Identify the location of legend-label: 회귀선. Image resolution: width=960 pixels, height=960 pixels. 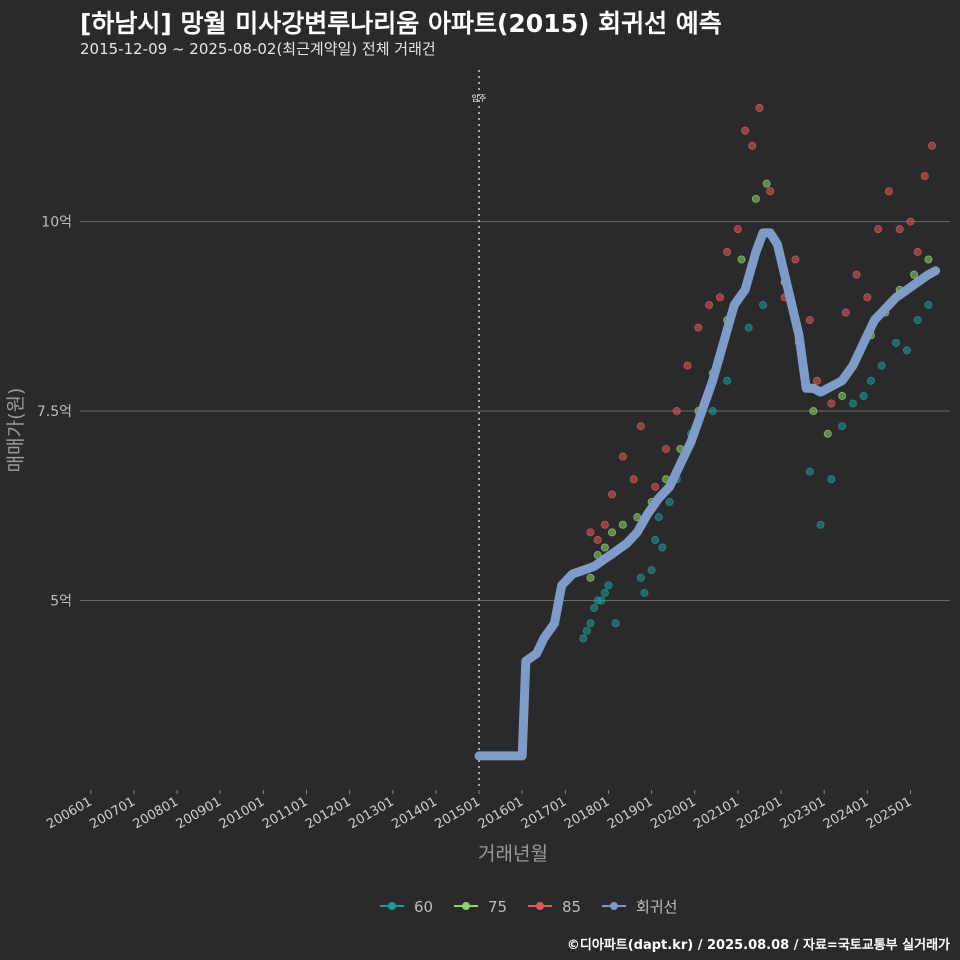
(656, 907).